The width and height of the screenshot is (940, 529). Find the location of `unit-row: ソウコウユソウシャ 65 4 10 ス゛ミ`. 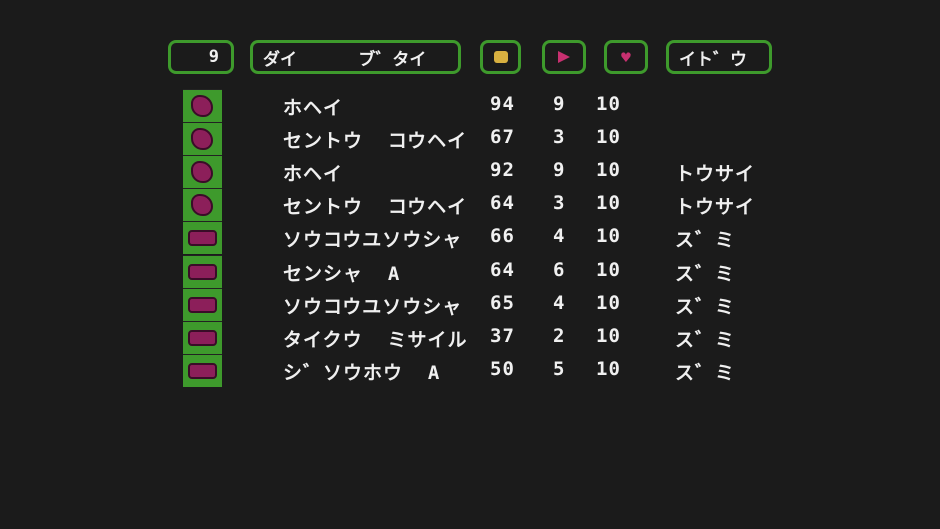

unit-row: ソウコウユソウシャ 65 4 10 ス゛ミ is located at coordinates (470, 312).